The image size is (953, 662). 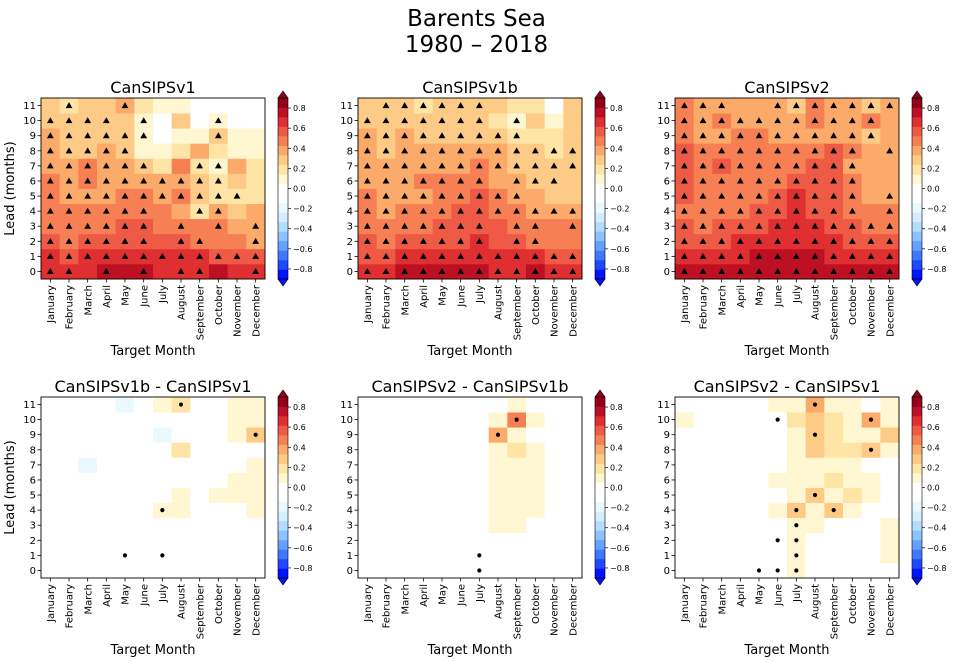 What do you see at coordinates (33, 450) in the screenshot?
I see `y-tick-label: 8` at bounding box center [33, 450].